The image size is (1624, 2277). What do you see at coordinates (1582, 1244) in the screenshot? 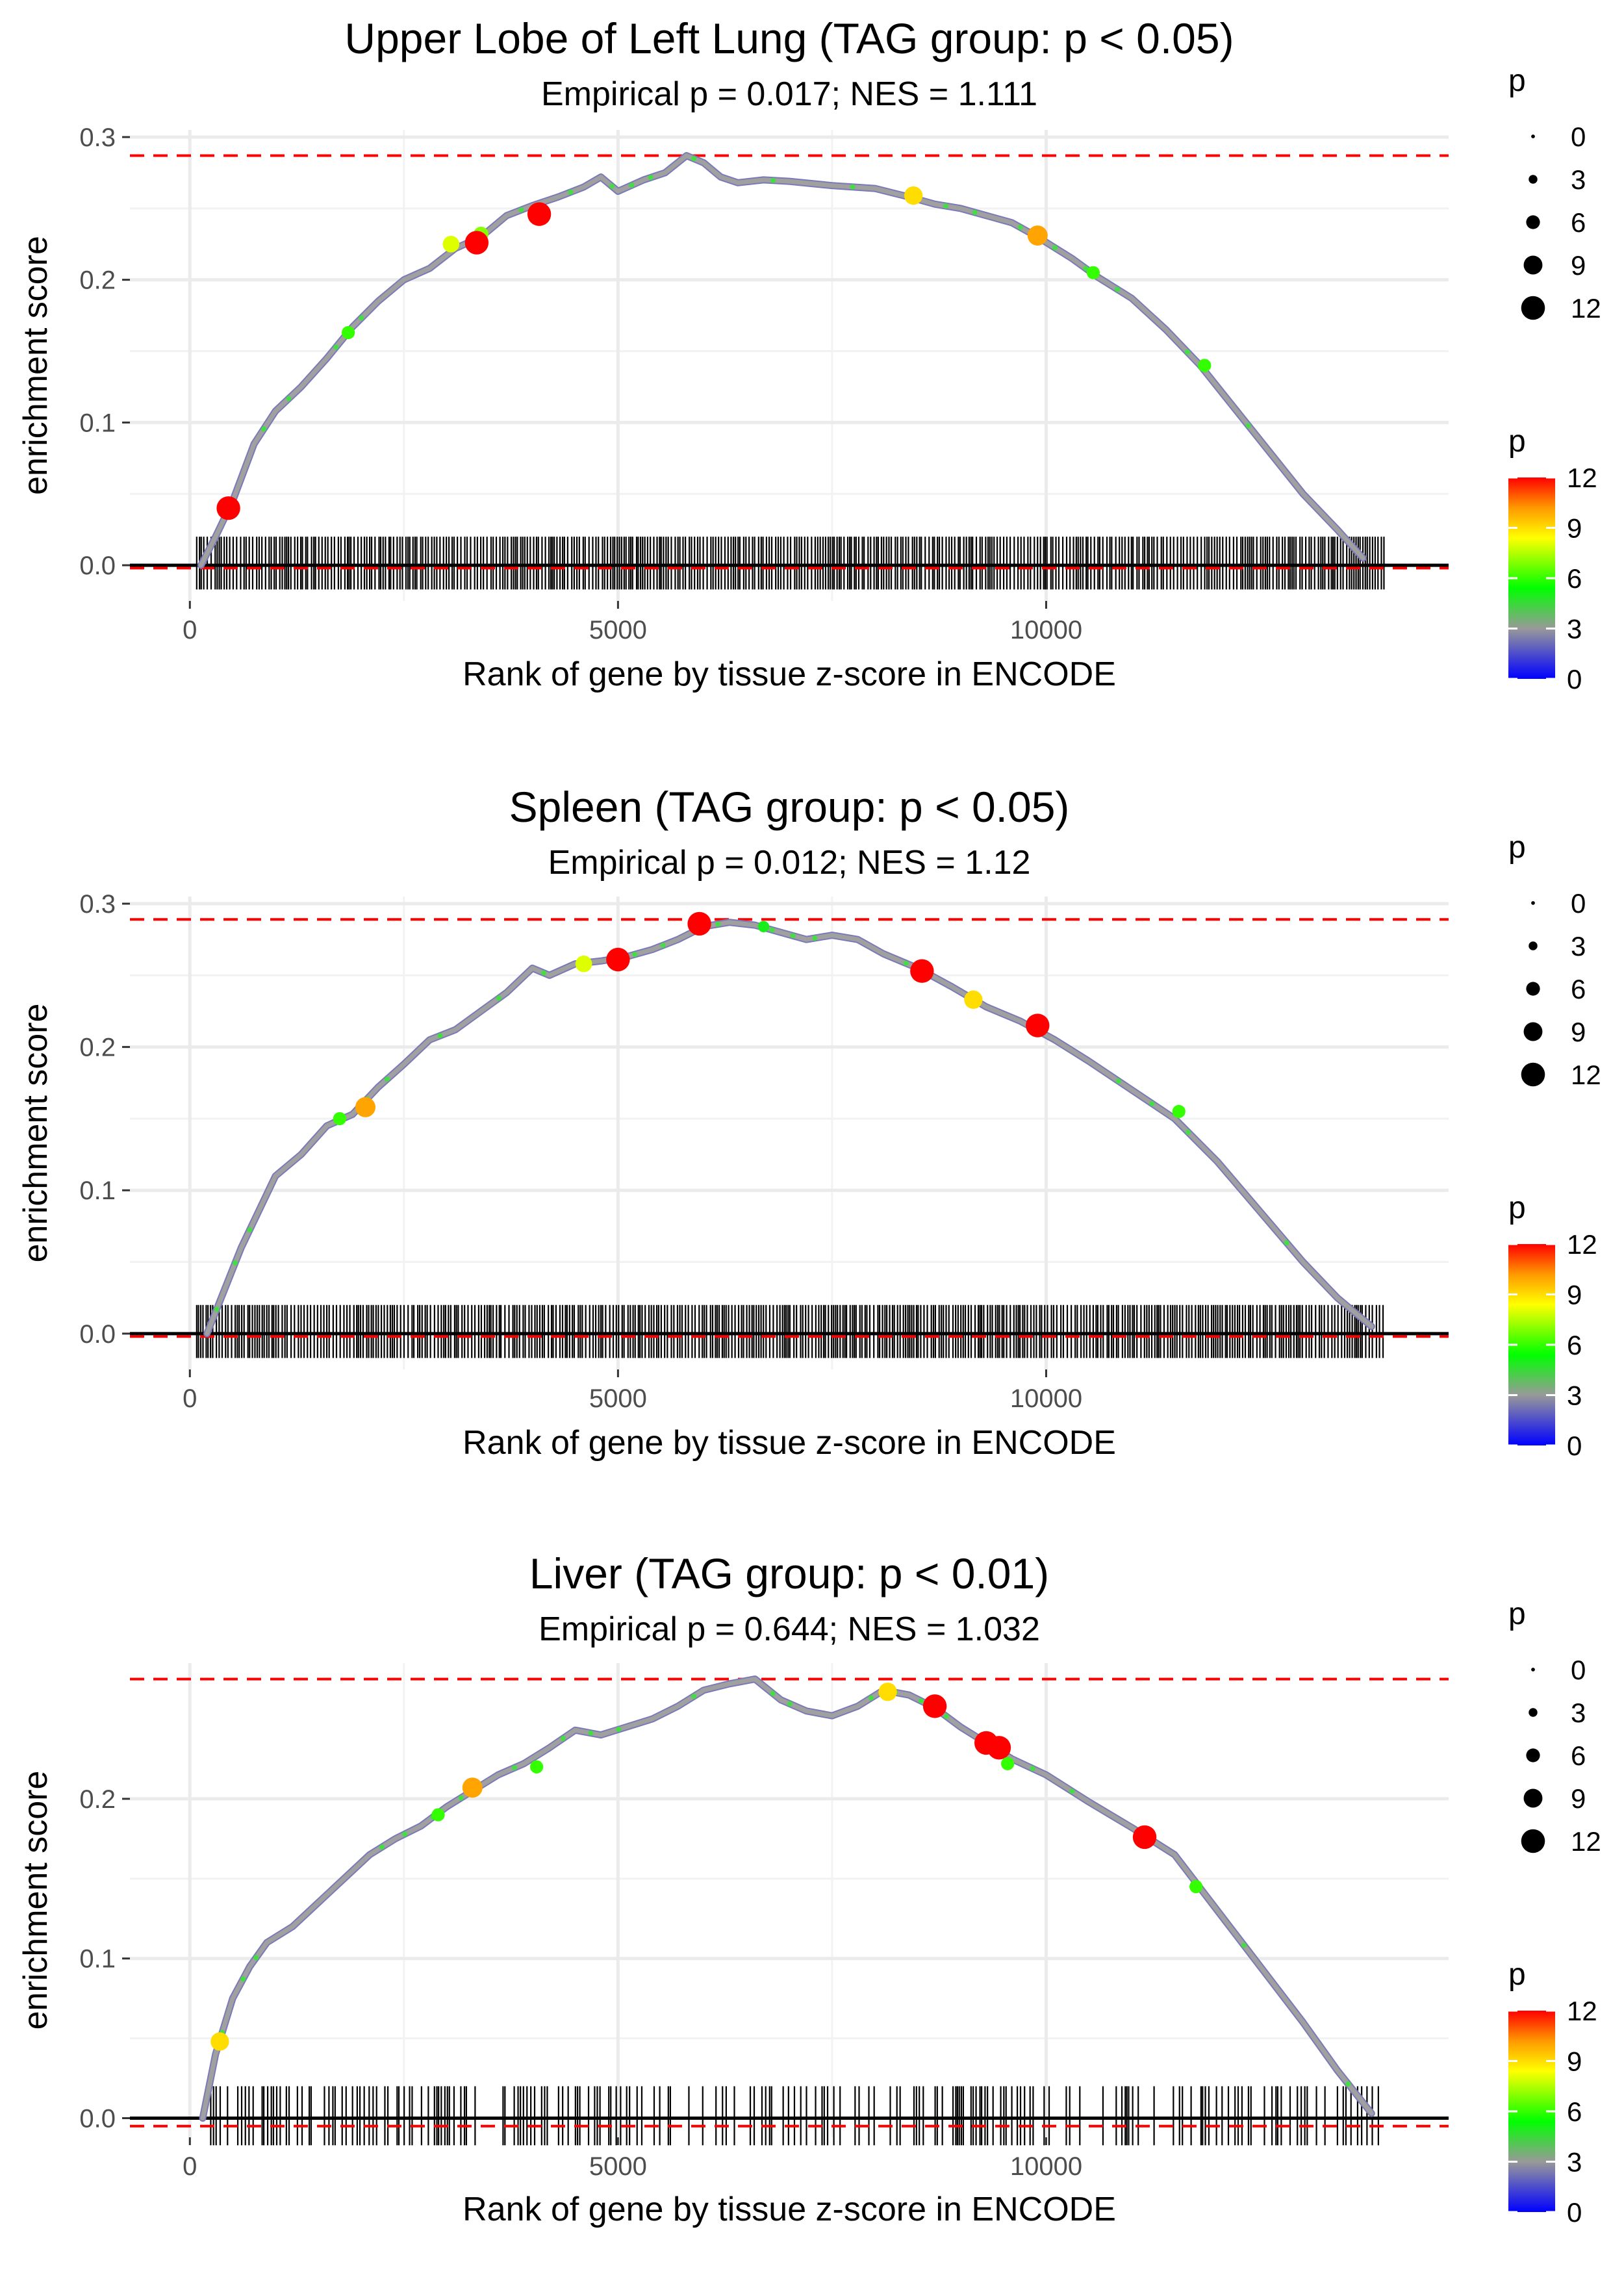
I see `color-legend-label: 12` at bounding box center [1582, 1244].